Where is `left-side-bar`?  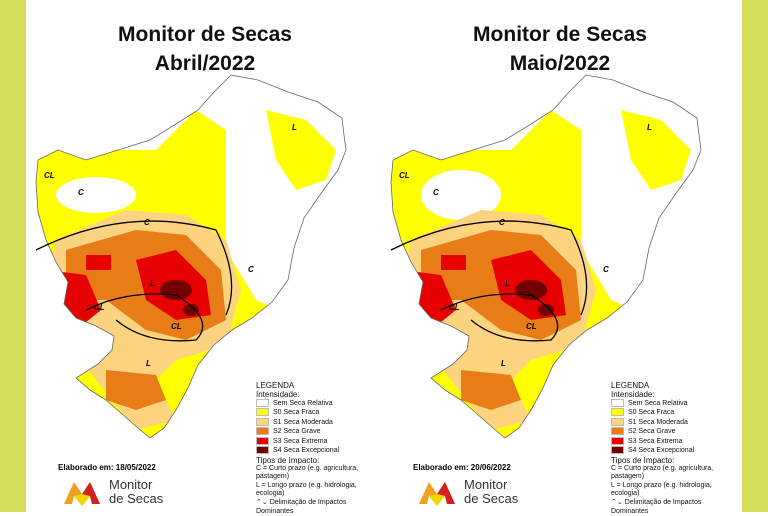
left-side-bar is located at coordinates (13, 256).